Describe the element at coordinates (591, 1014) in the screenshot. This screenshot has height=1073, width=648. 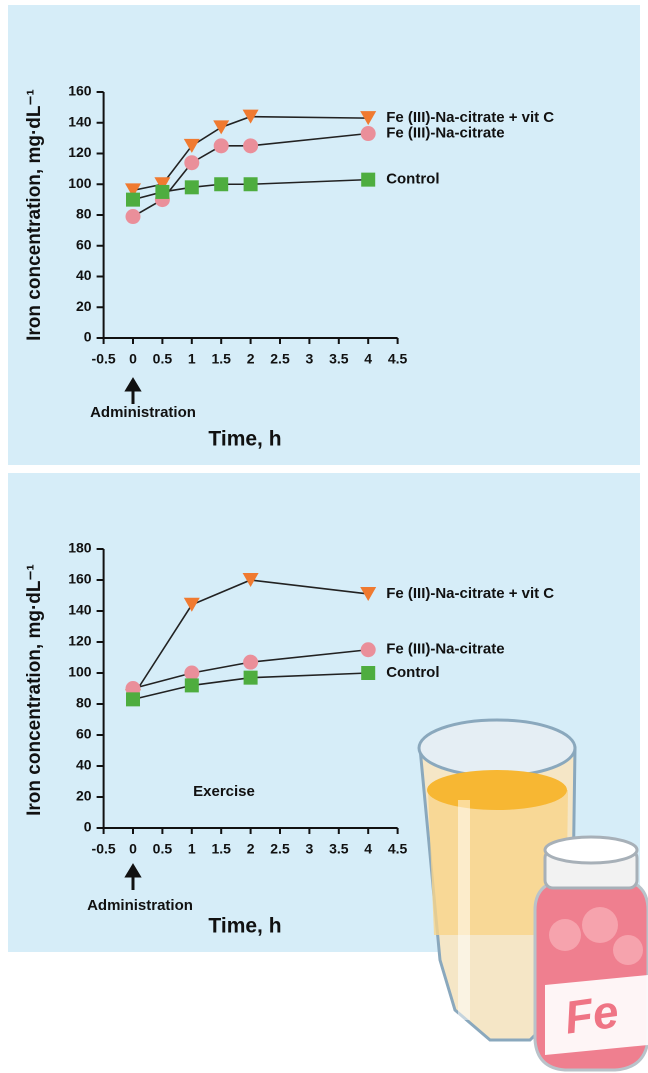
I see `bottle-text: Fe` at that location.